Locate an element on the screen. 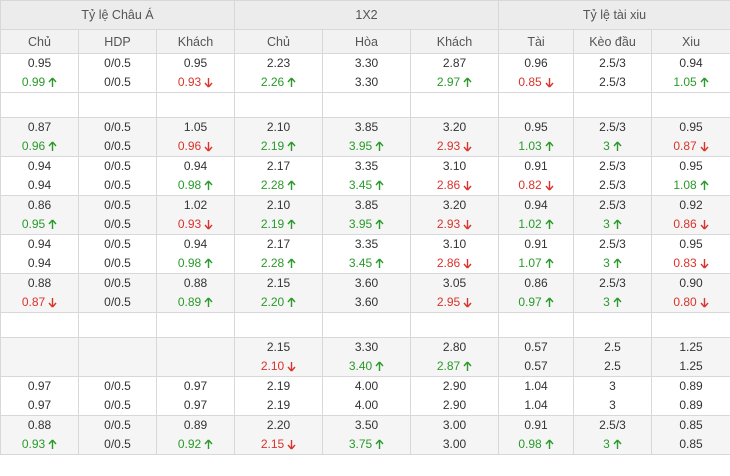  odds-row-live: 0.97 0/0.5 0.97 2.19 4.00 2.90 1.04 3 0.89 is located at coordinates (365, 406).